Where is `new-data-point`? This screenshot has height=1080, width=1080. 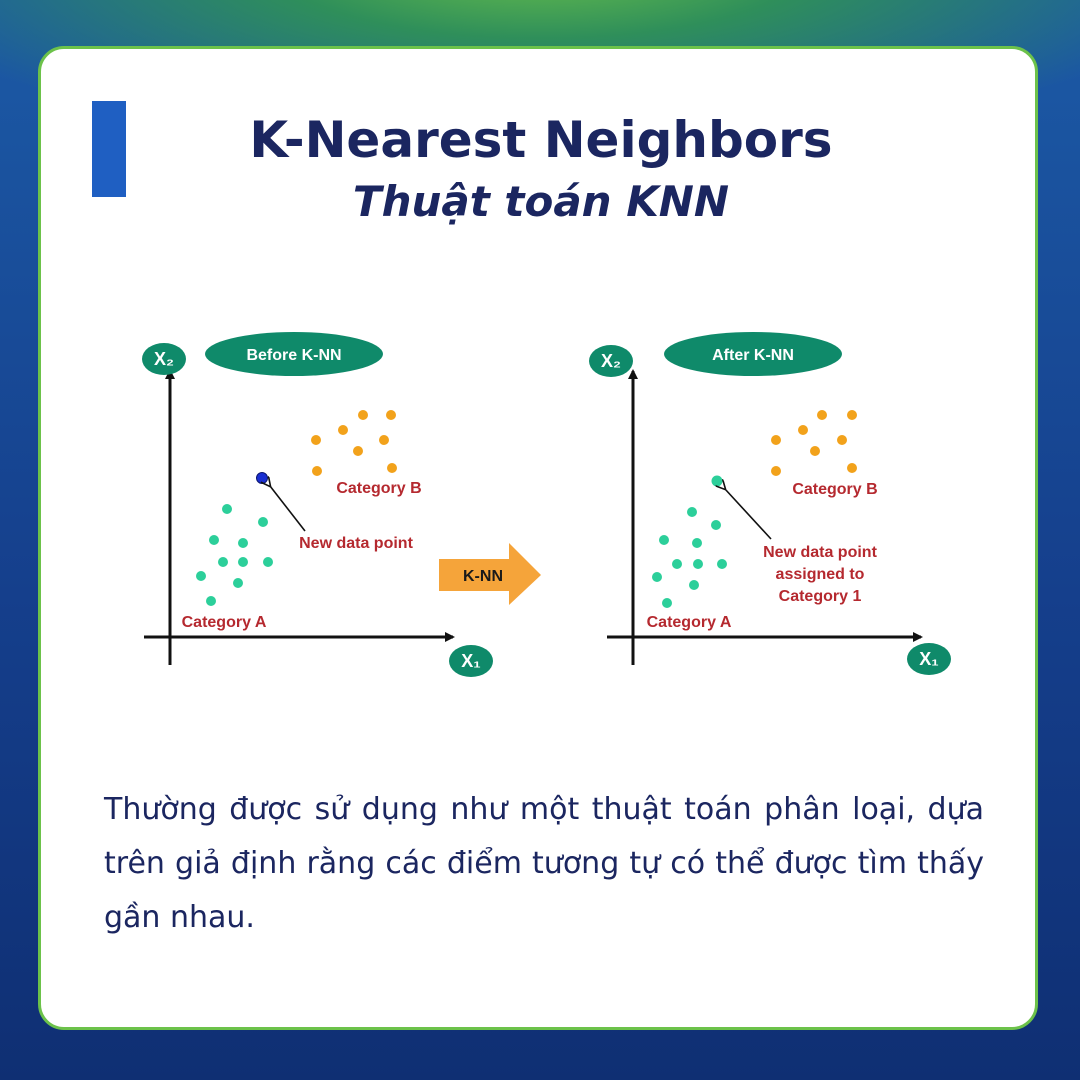
new-data-point is located at coordinates (262, 478).